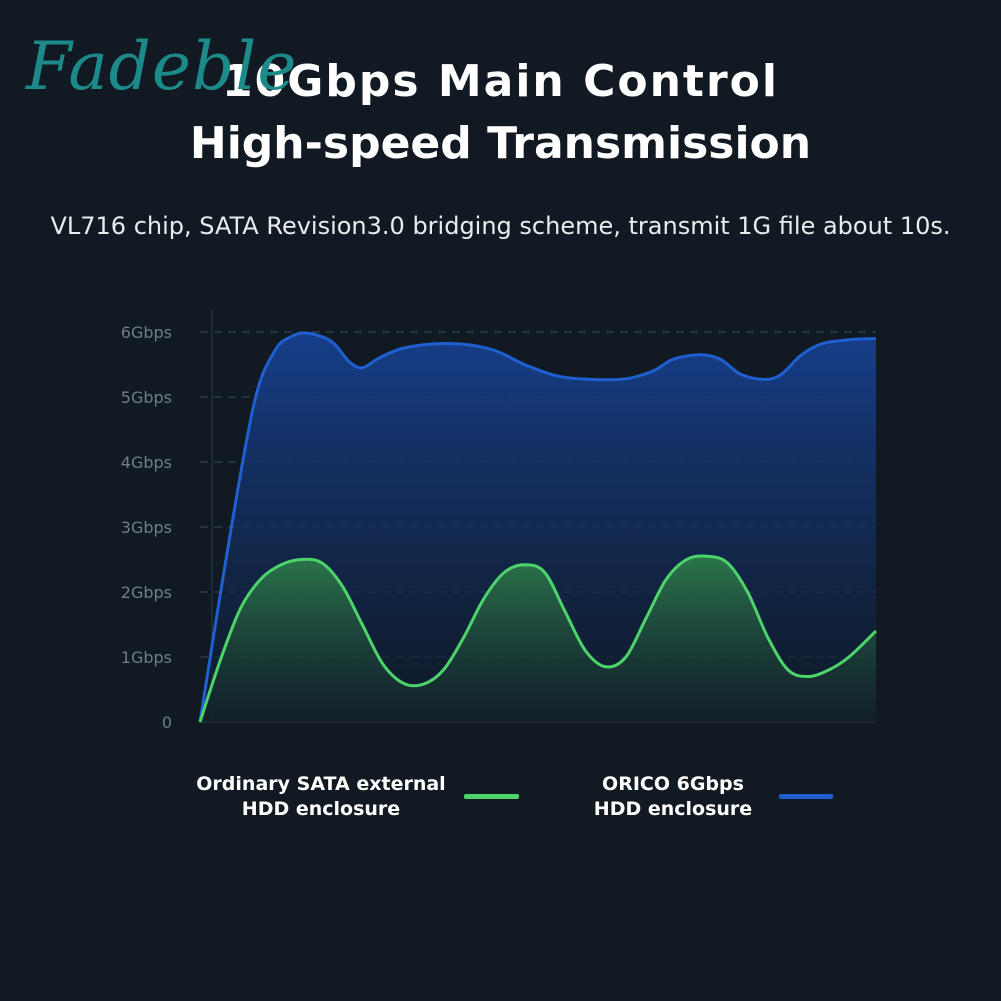 The height and width of the screenshot is (1001, 1001). I want to click on y-tick-label: 5Gbps, so click(146, 397).